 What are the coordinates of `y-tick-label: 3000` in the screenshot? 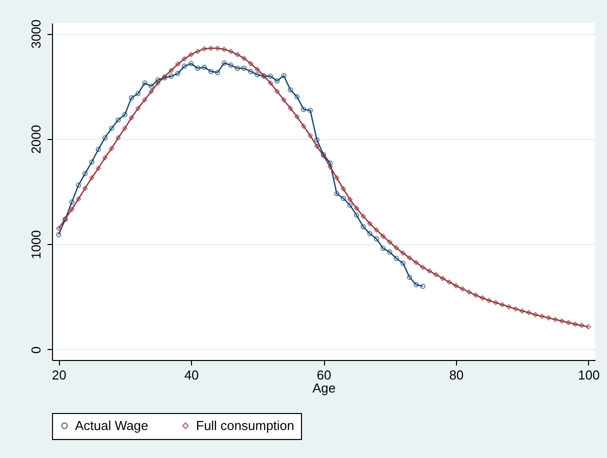 It's located at (36, 34).